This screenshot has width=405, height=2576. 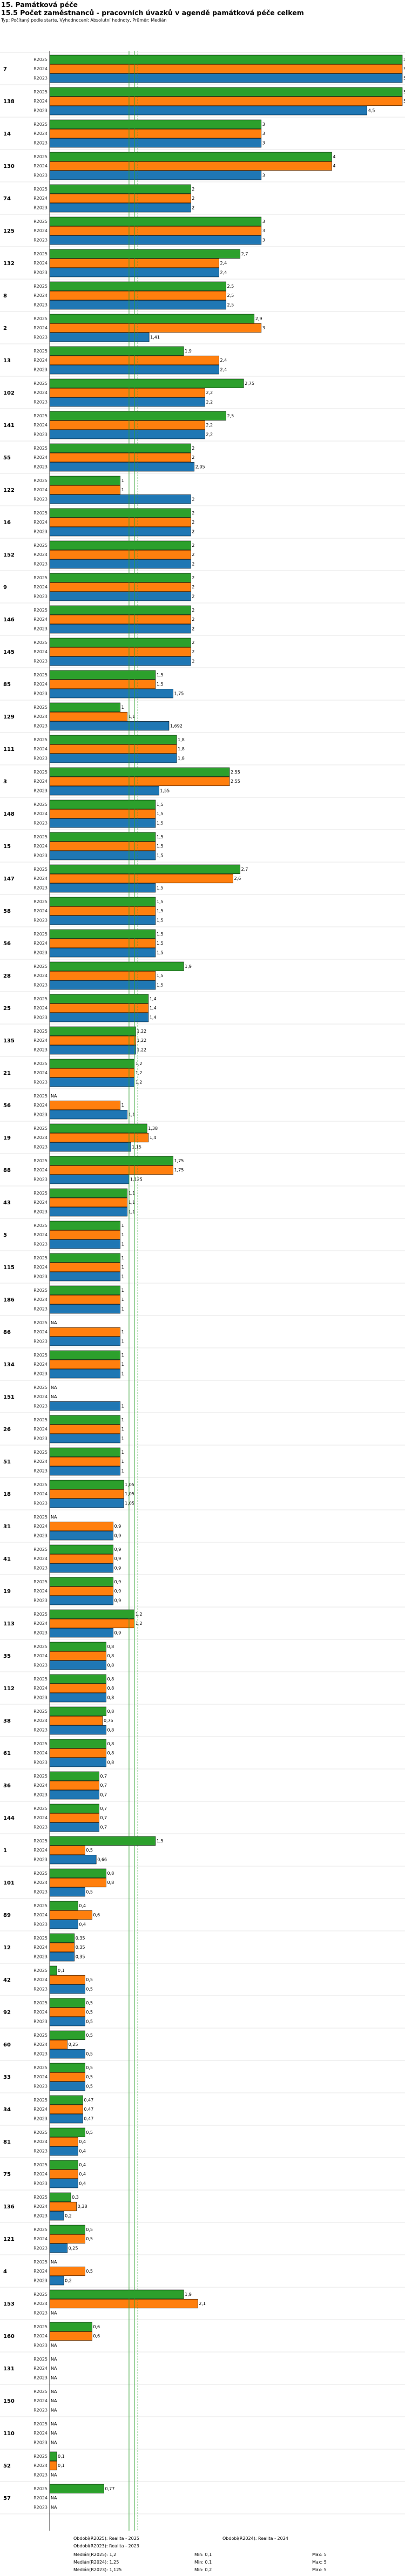 I want to click on value-label: 3, so click(x=264, y=240).